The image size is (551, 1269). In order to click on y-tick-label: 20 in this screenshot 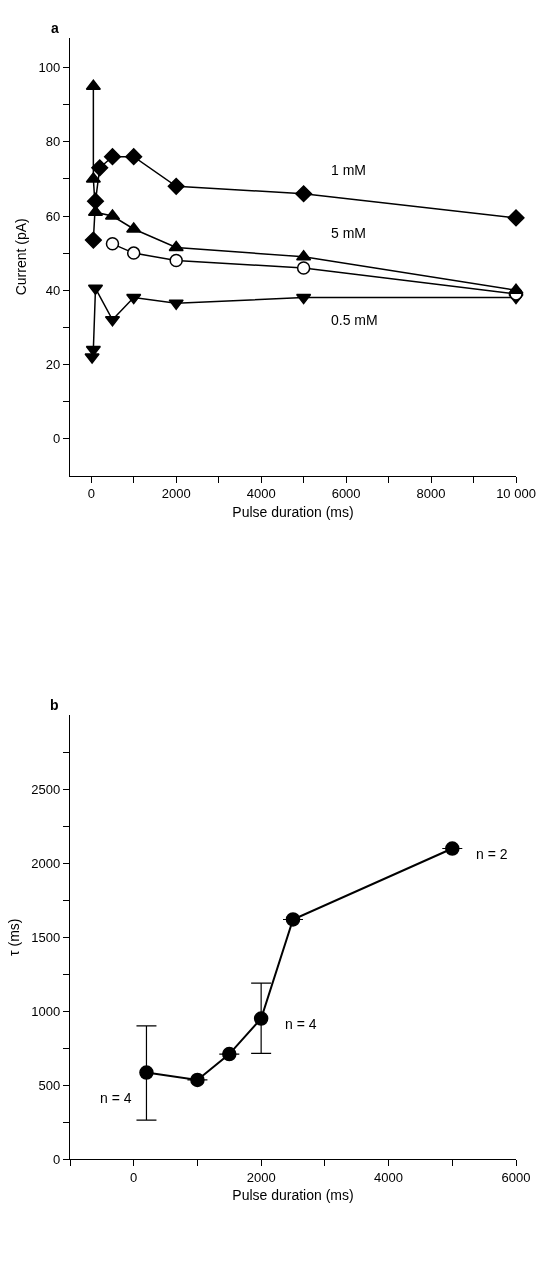, I will do `click(53, 364)`.